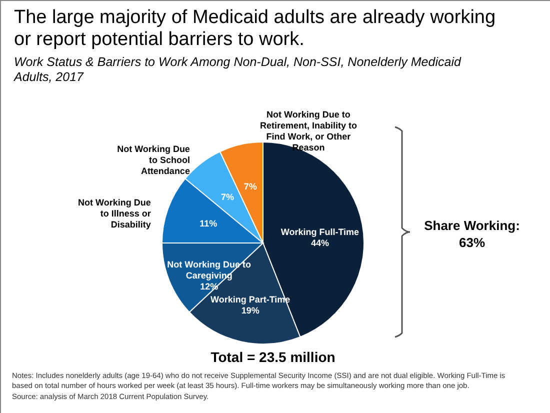 Image resolution: width=550 pixels, height=413 pixels. What do you see at coordinates (273, 357) in the screenshot?
I see `text: Total = 23.5 million` at bounding box center [273, 357].